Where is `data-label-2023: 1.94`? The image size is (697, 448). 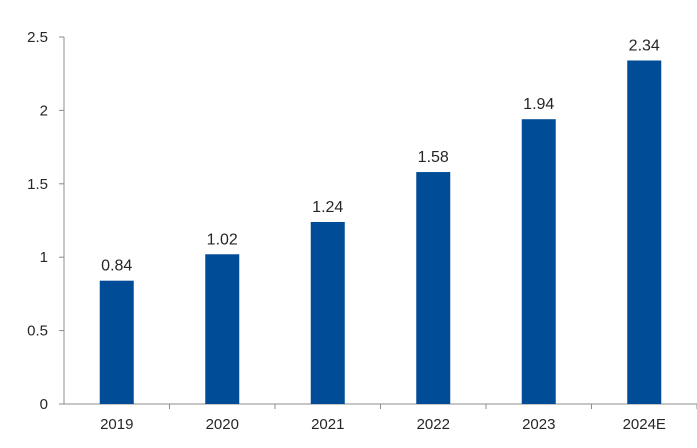
data-label-2023: 1.94 is located at coordinates (538, 104).